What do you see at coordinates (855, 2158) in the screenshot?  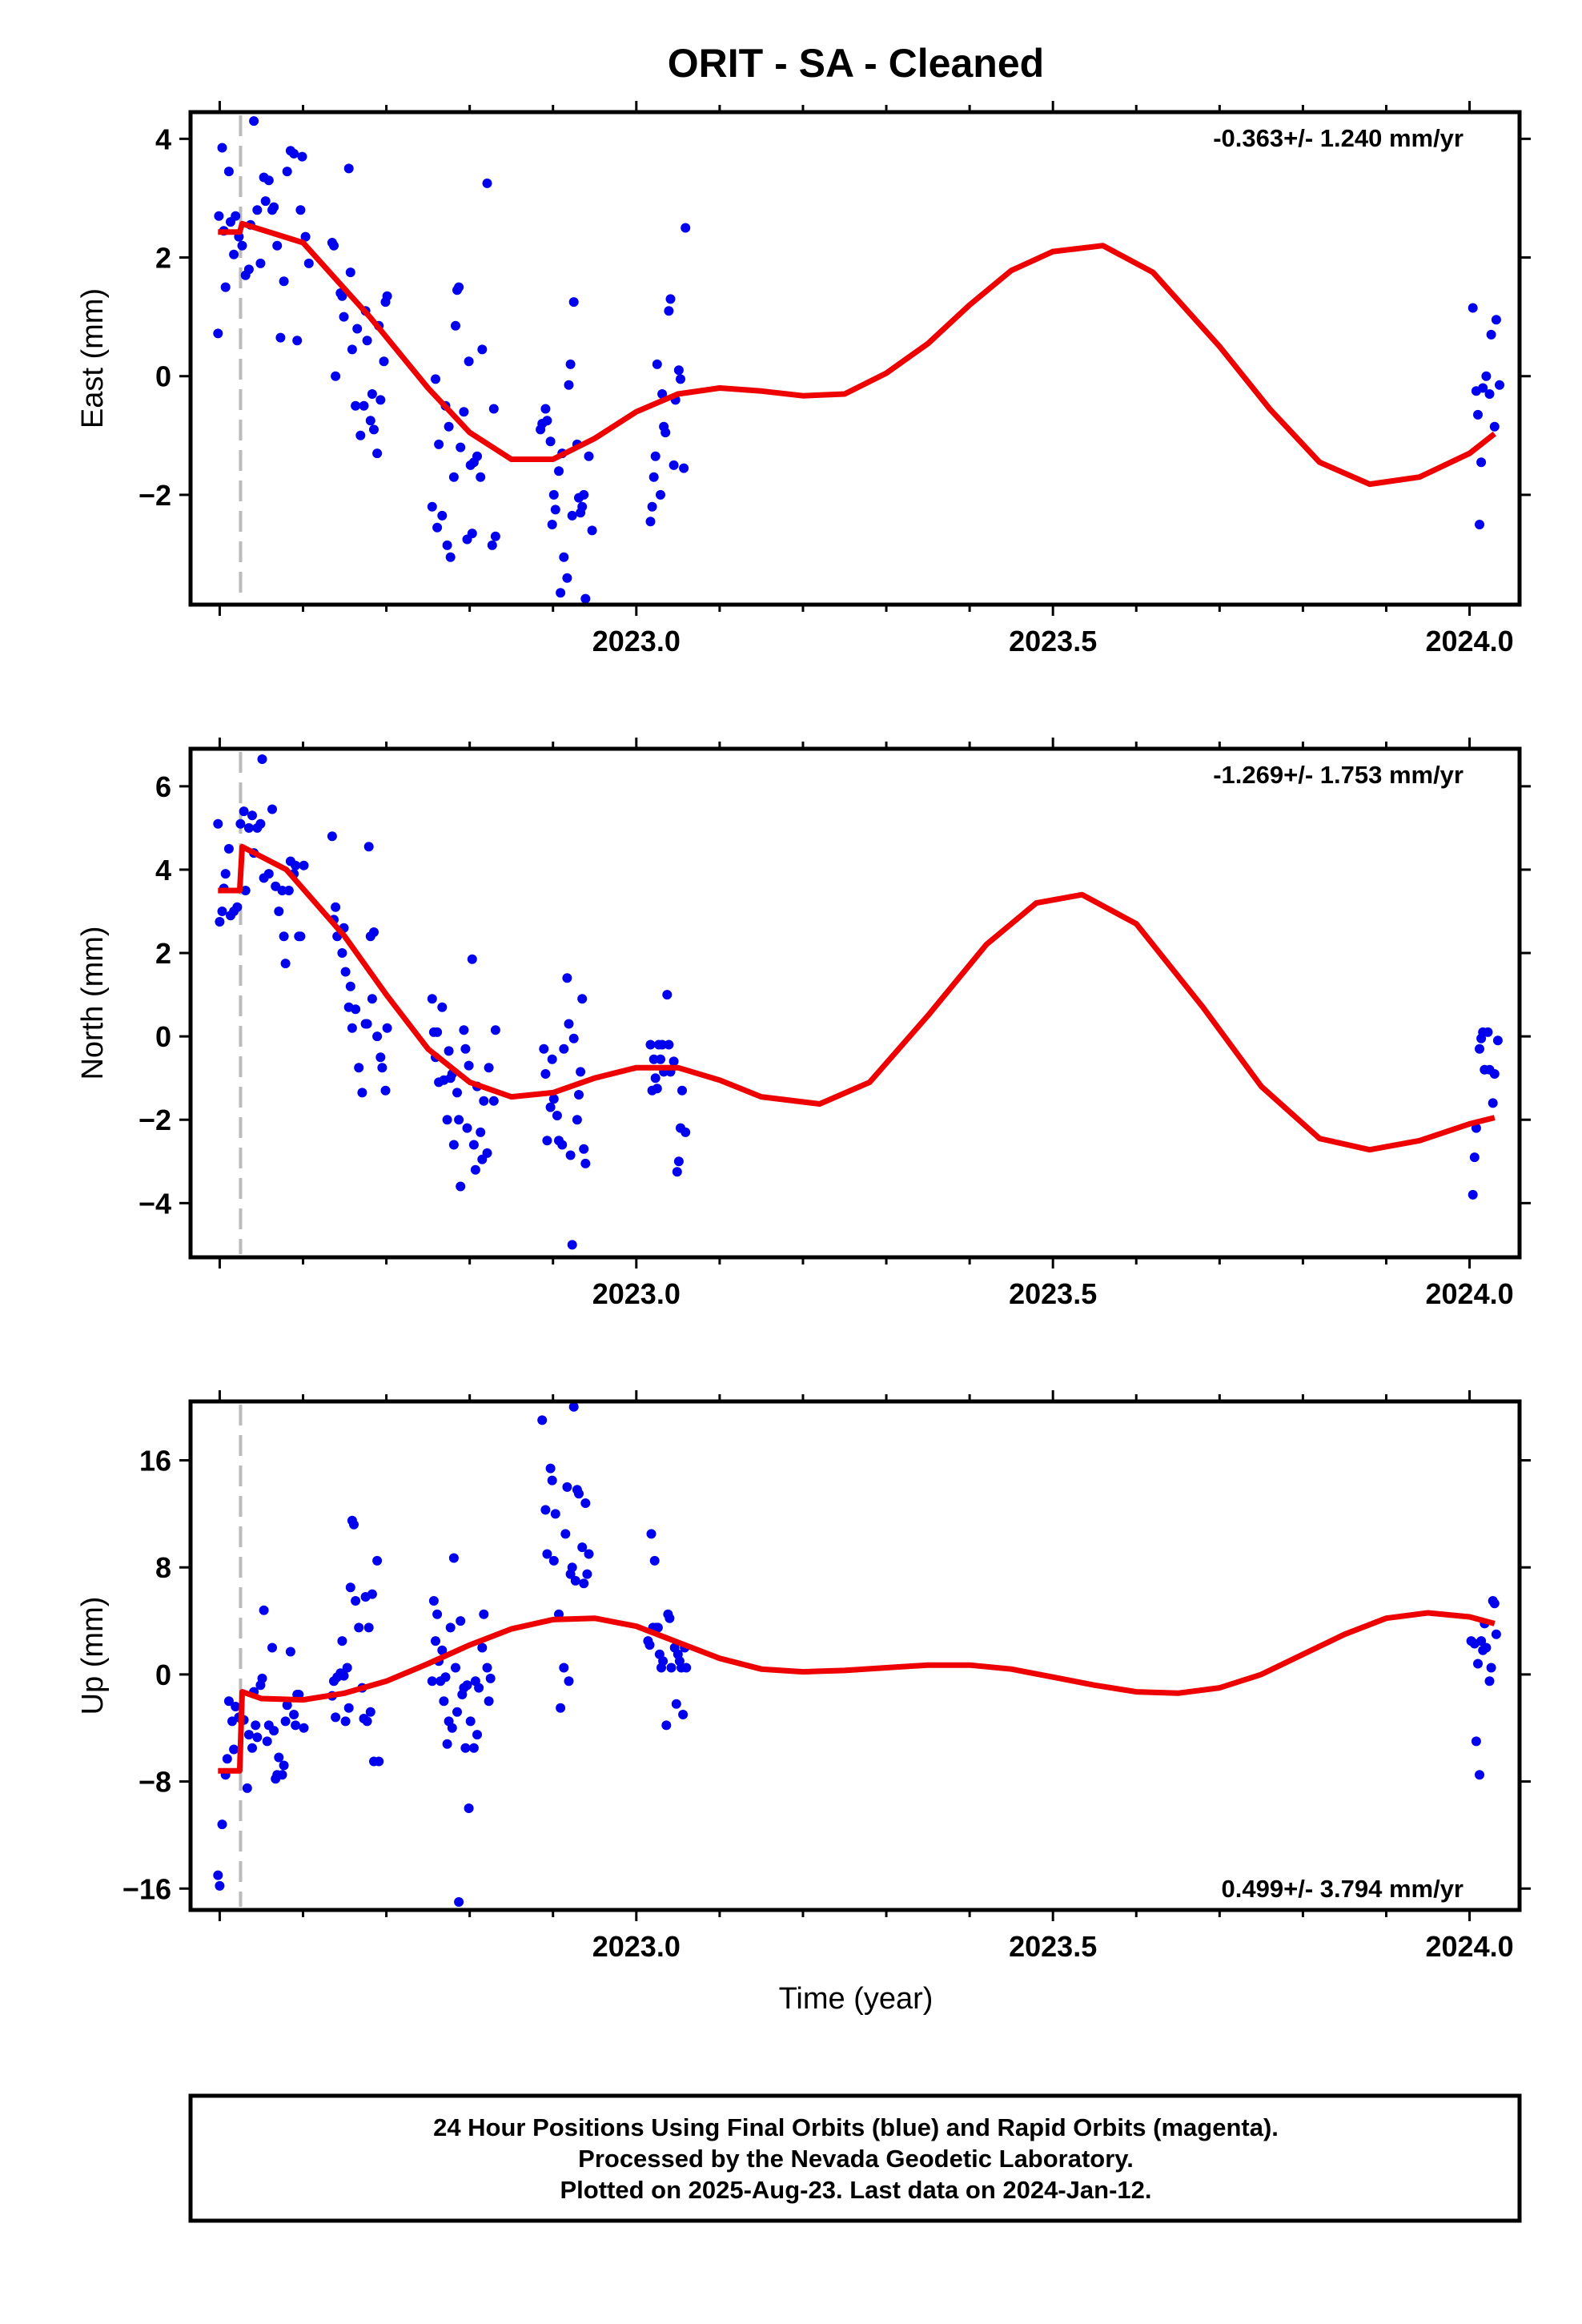 I see `footer-box` at bounding box center [855, 2158].